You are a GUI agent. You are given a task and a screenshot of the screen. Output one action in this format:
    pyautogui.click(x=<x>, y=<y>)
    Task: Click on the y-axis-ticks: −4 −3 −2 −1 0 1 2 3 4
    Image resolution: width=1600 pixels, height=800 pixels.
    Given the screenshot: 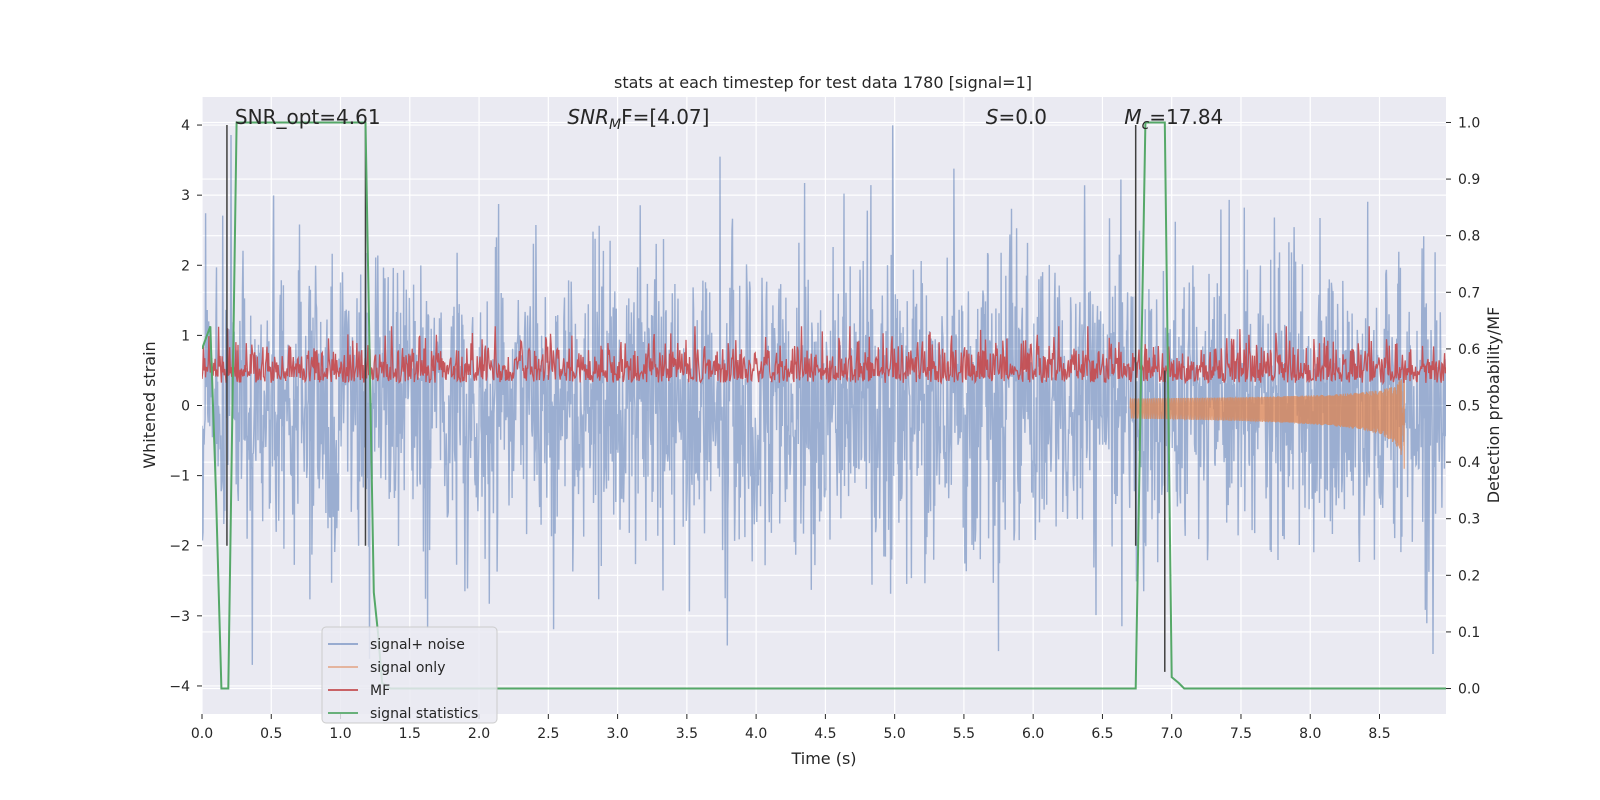 What is the action you would take?
    pyautogui.click(x=185, y=406)
    